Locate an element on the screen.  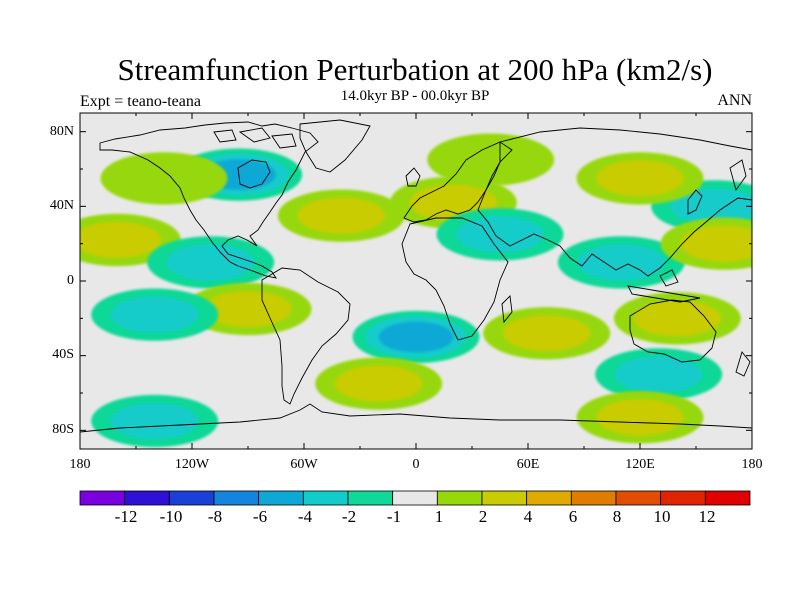
lat-tick-label: 80N is located at coordinates (61, 131).